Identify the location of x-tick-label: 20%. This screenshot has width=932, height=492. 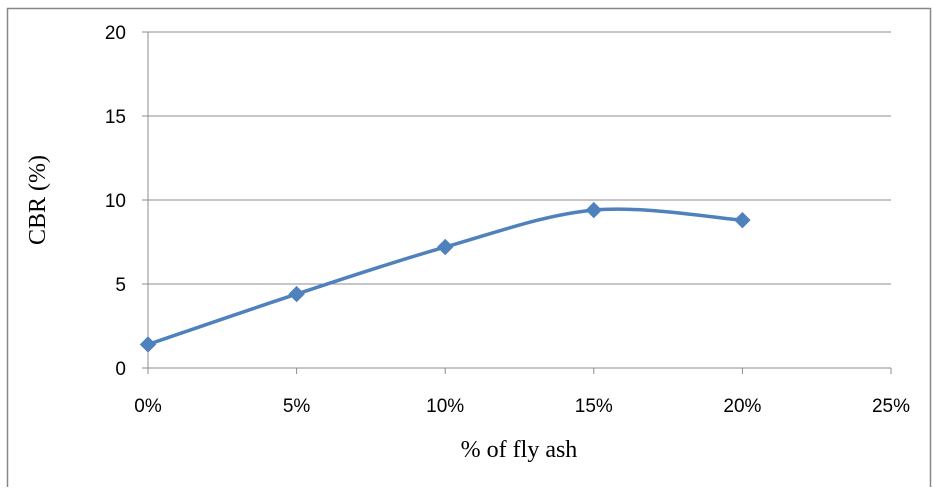
(742, 406).